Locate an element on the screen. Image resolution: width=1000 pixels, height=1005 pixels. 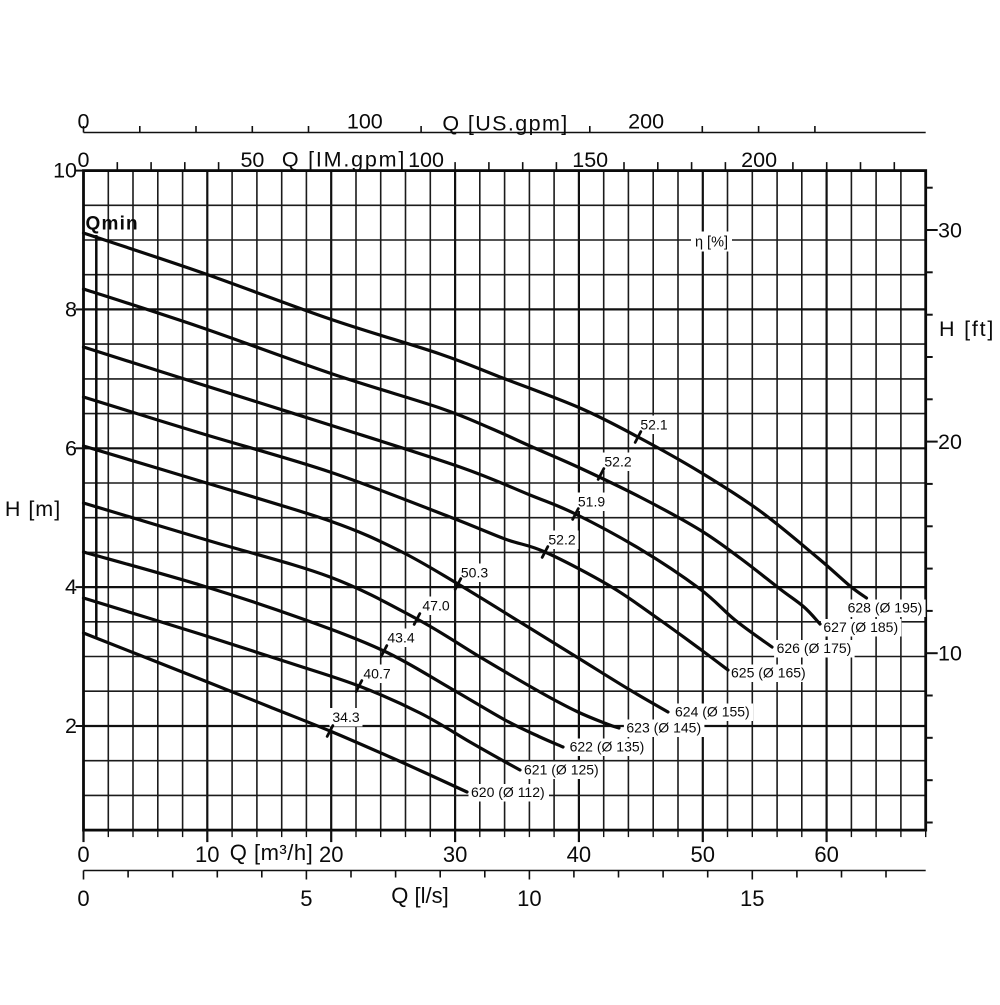
svg-text: 621 (Ø 125) is located at coordinates (561, 770).